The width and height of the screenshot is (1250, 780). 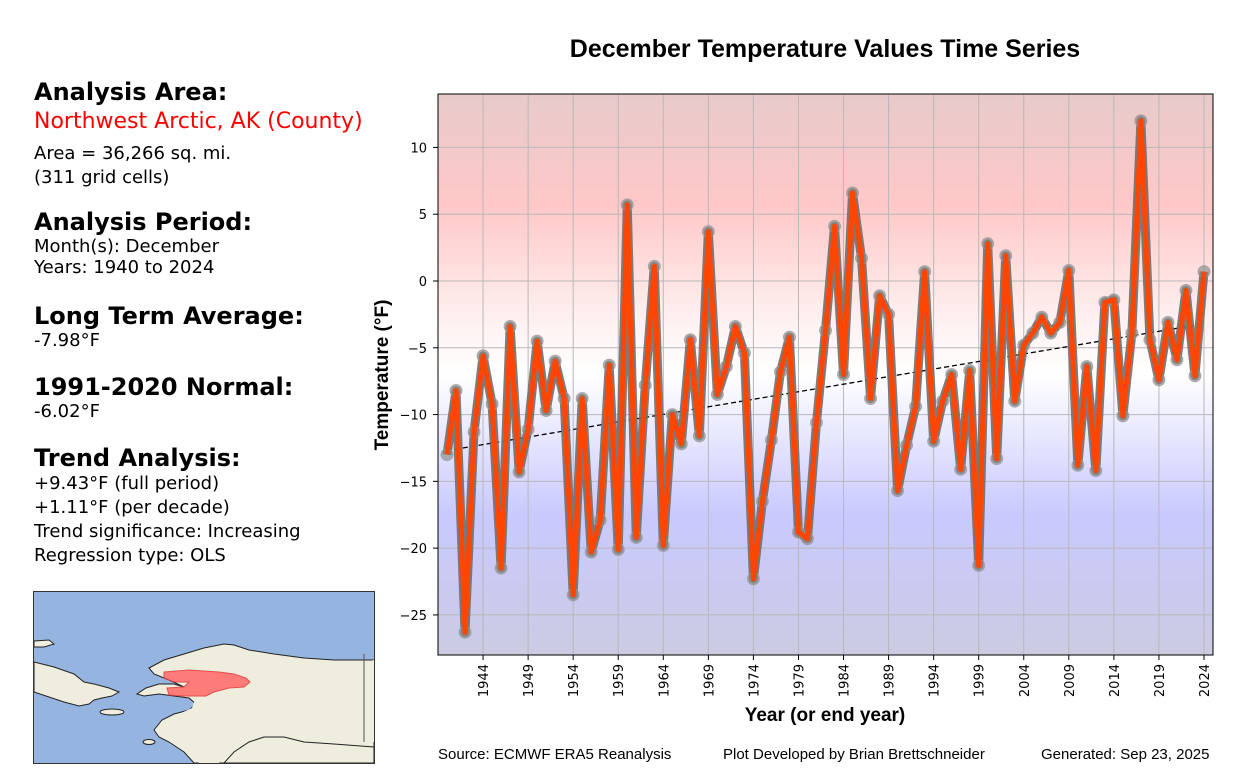 I want to click on lta-heading: Long Term Average:, so click(x=169, y=316).